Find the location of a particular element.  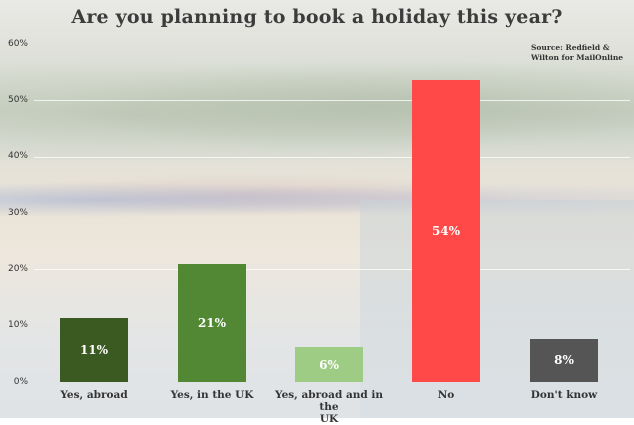

y-tick-0: 0% is located at coordinates (20, 382).